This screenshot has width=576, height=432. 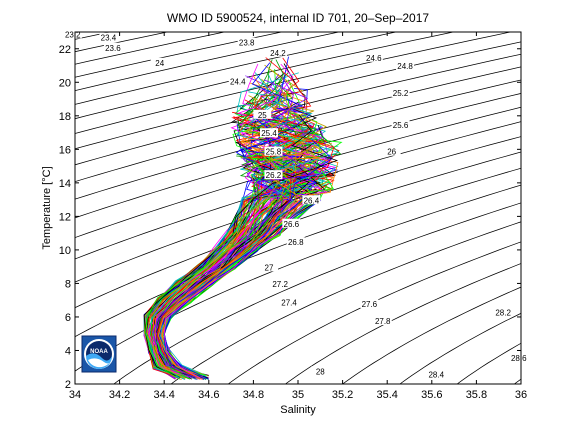 I want to click on isopycnal-label: 25.2, so click(x=401, y=93).